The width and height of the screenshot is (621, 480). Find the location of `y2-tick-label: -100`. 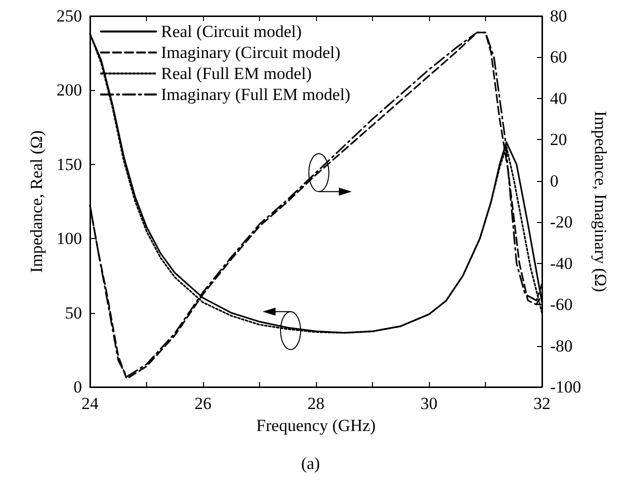

y2-tick-label: -100 is located at coordinates (566, 387).